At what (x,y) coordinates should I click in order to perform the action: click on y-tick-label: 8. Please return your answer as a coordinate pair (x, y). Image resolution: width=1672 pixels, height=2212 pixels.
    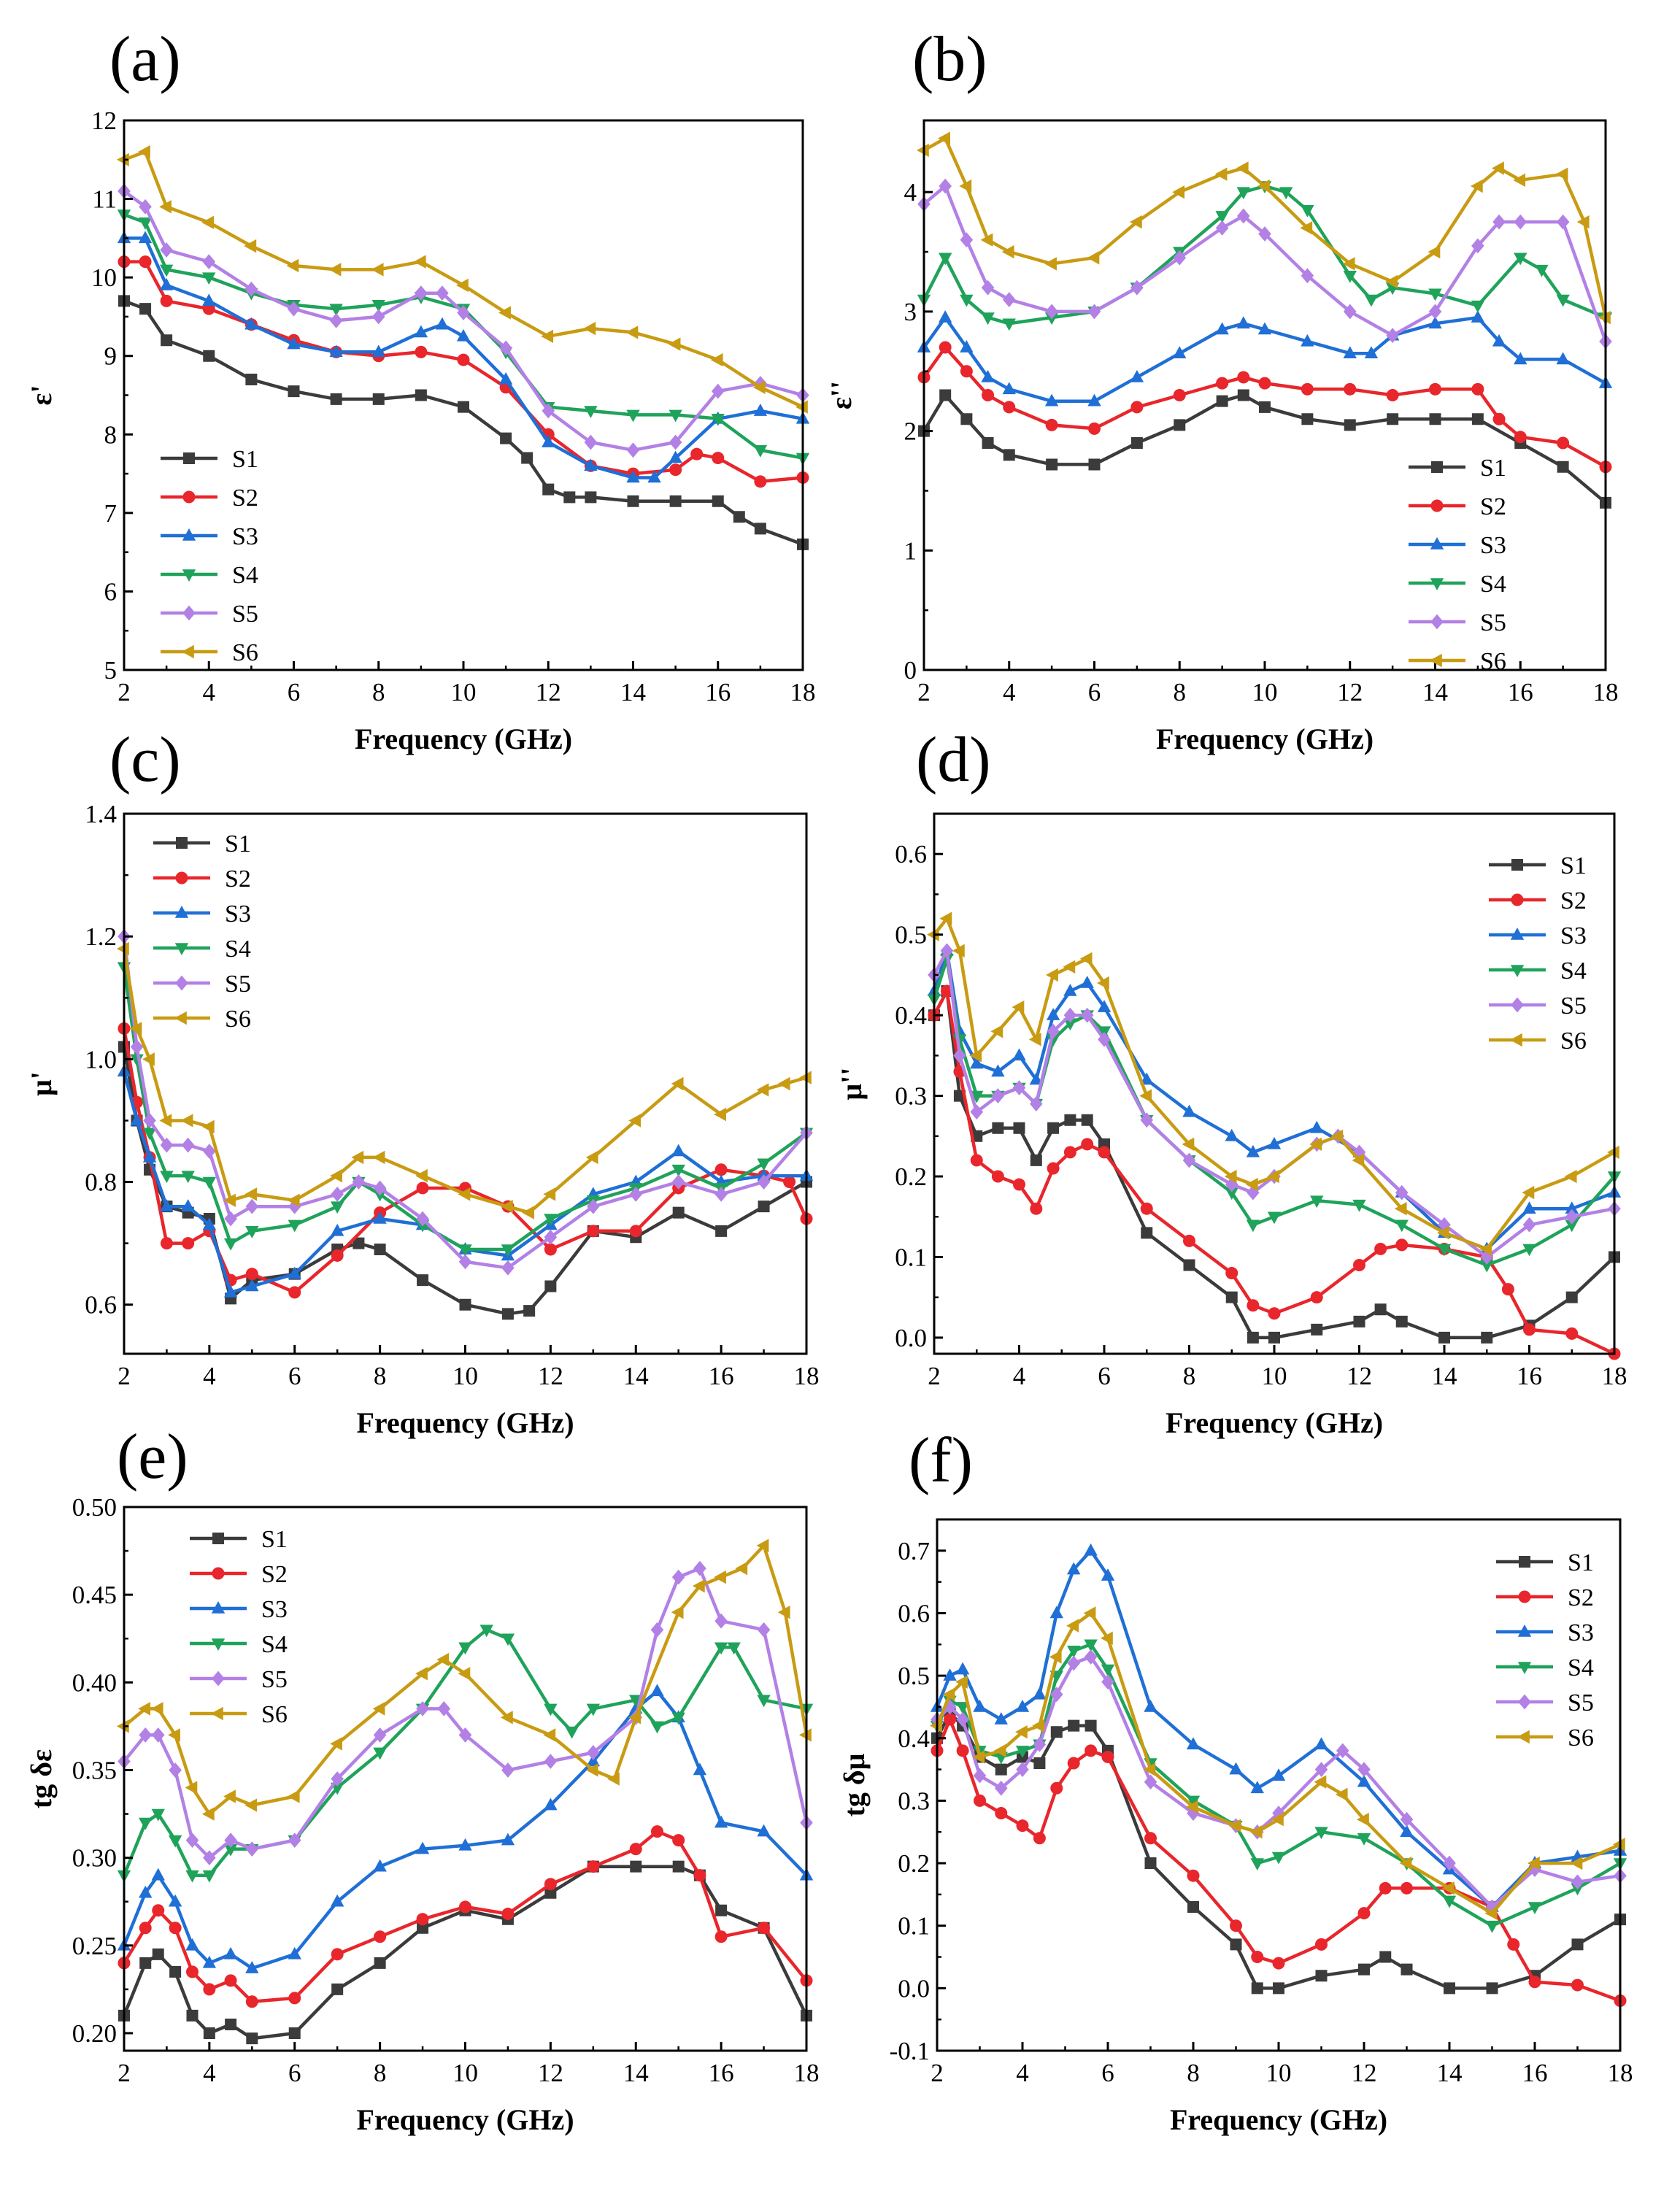
    Looking at the image, I should click on (110, 434).